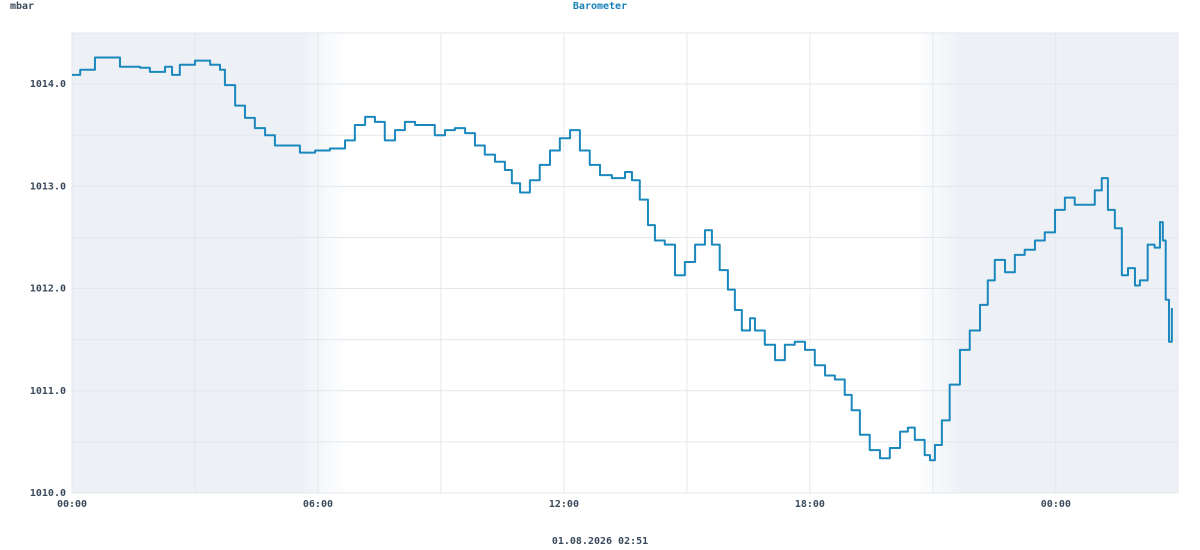 The width and height of the screenshot is (1200, 550). What do you see at coordinates (600, 6) in the screenshot?
I see `chart-title: Barometer` at bounding box center [600, 6].